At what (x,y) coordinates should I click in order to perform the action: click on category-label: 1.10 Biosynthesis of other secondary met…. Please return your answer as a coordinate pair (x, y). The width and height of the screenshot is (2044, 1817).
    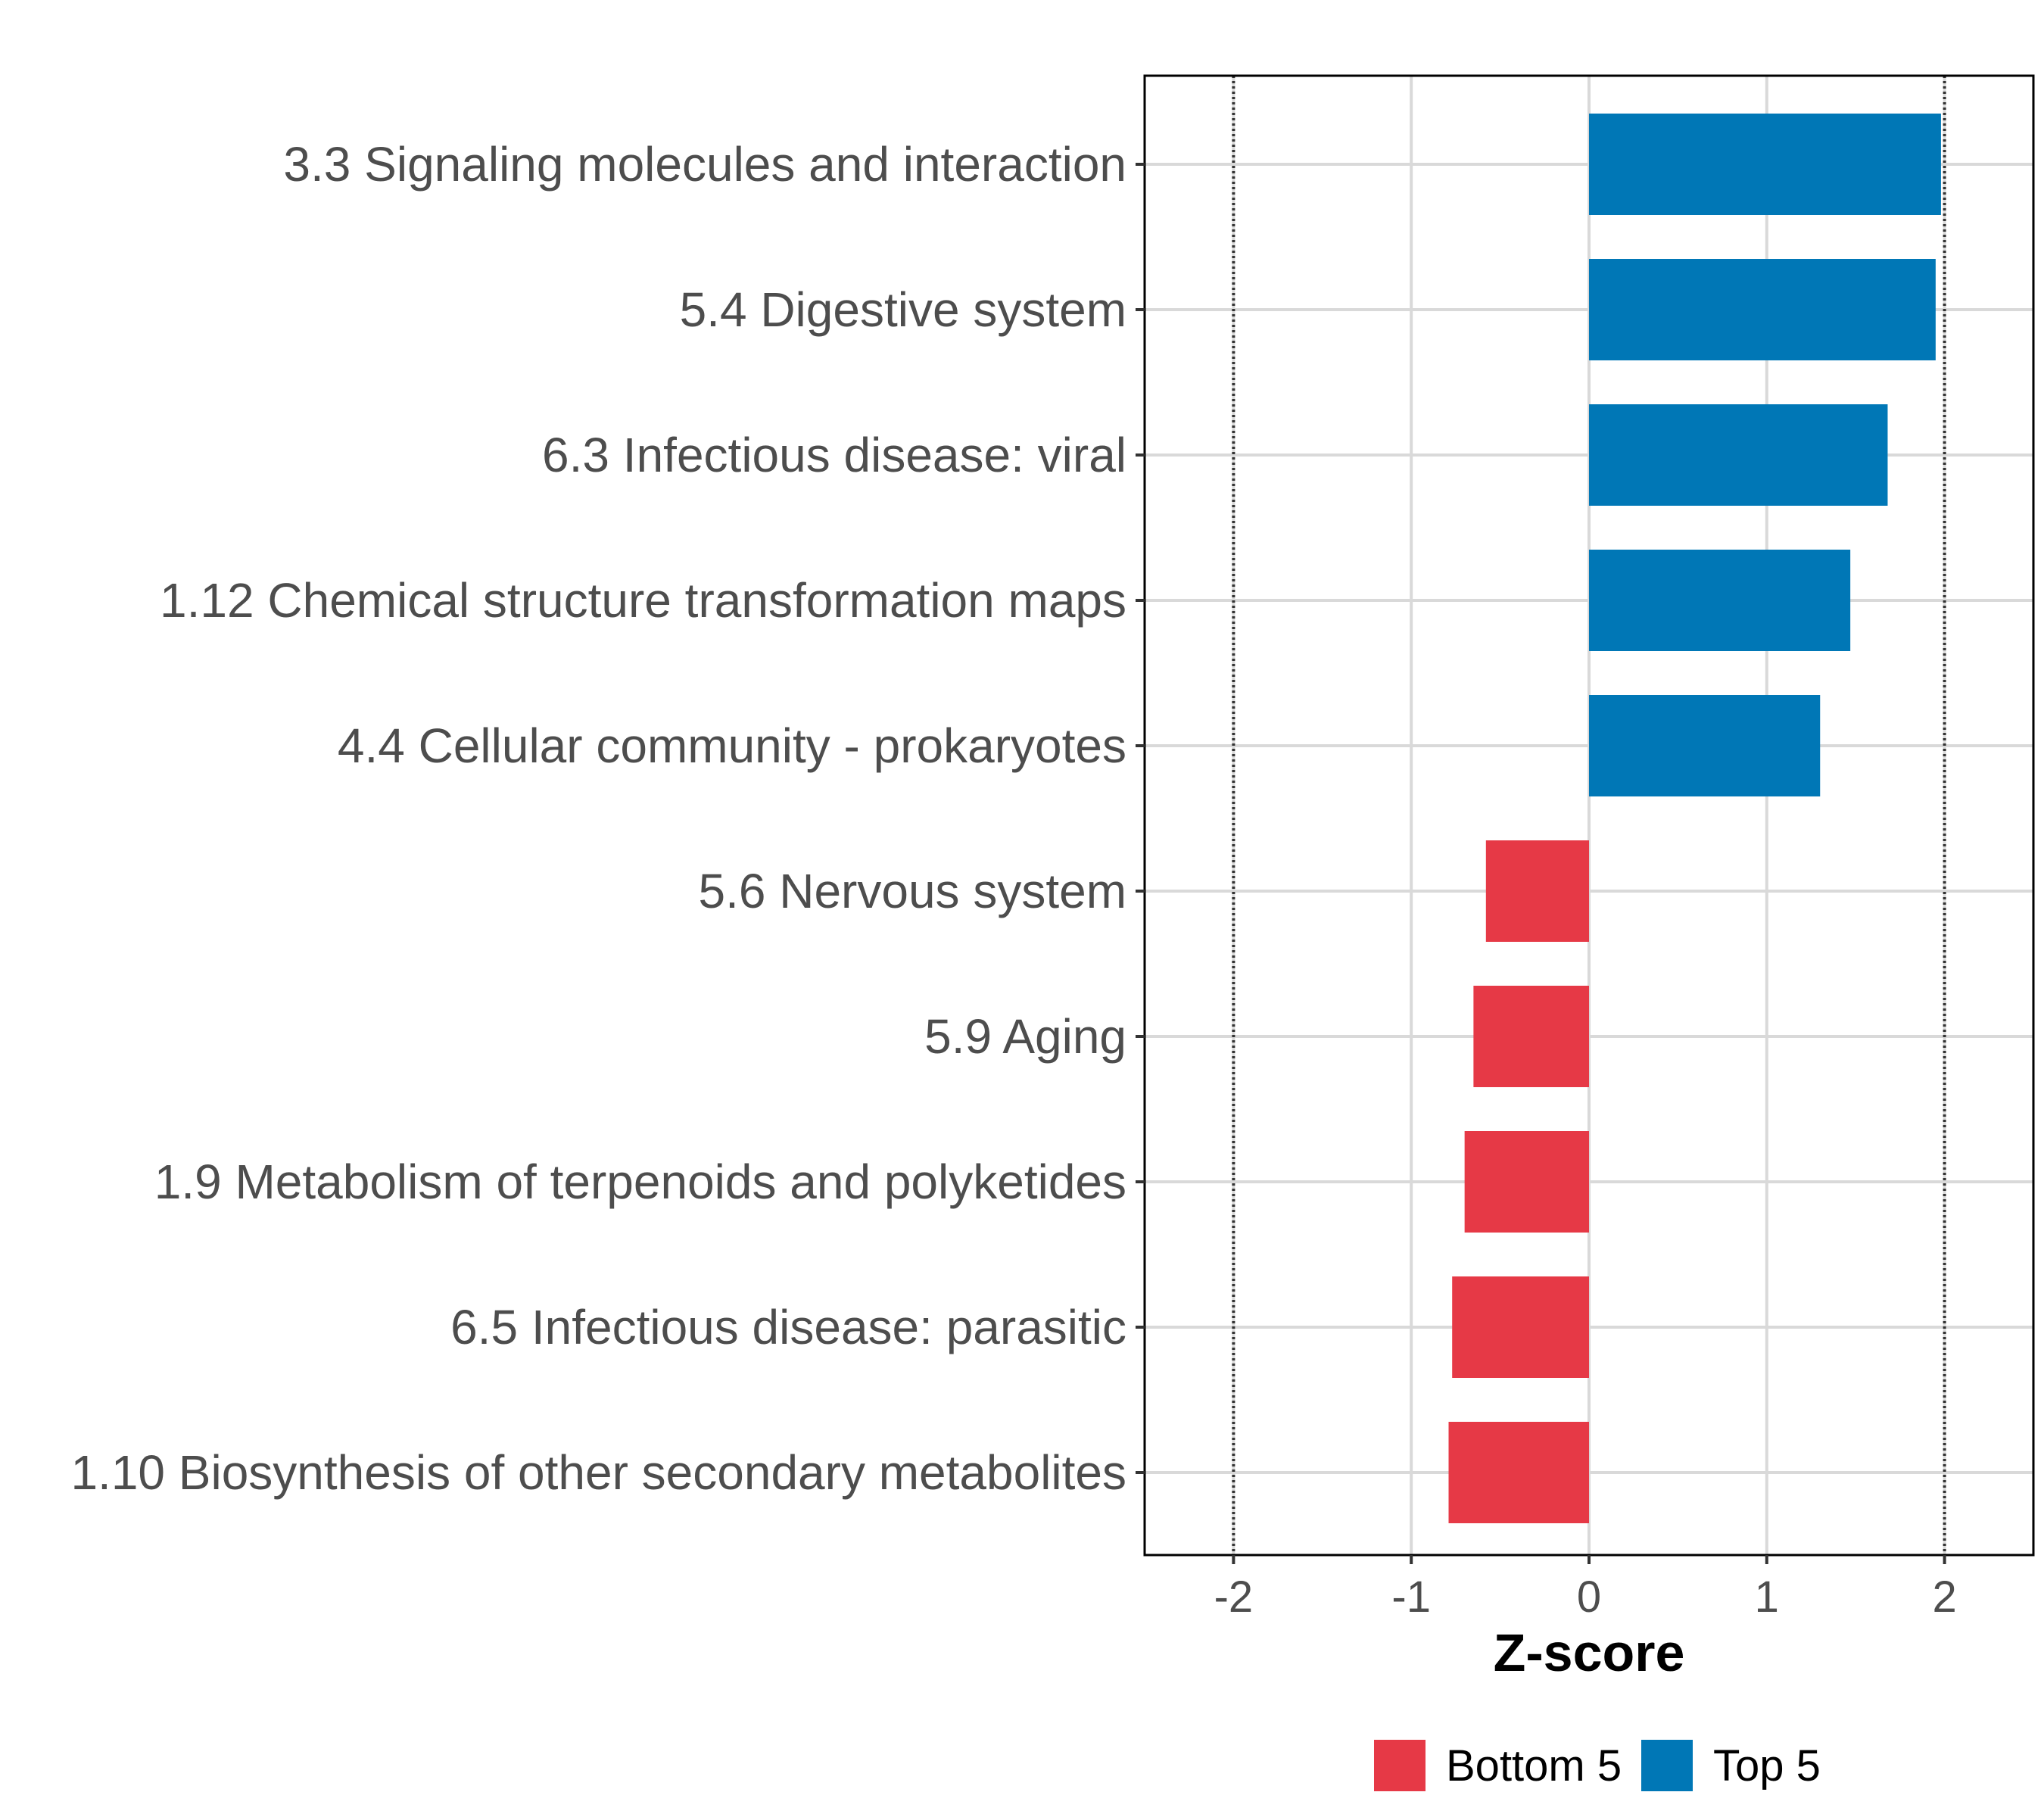
    Looking at the image, I should click on (598, 1472).